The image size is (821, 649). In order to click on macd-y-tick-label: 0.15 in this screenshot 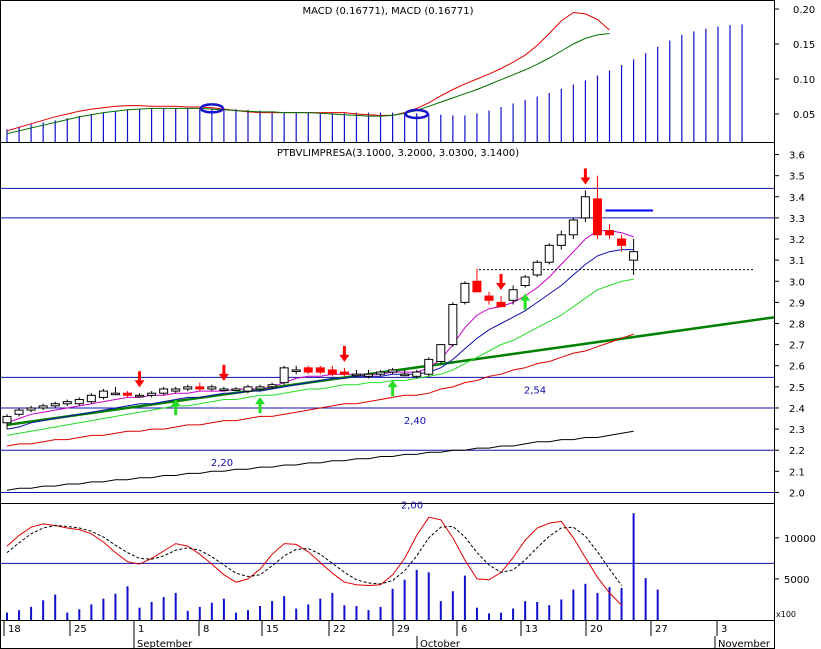, I will do `click(804, 45)`.